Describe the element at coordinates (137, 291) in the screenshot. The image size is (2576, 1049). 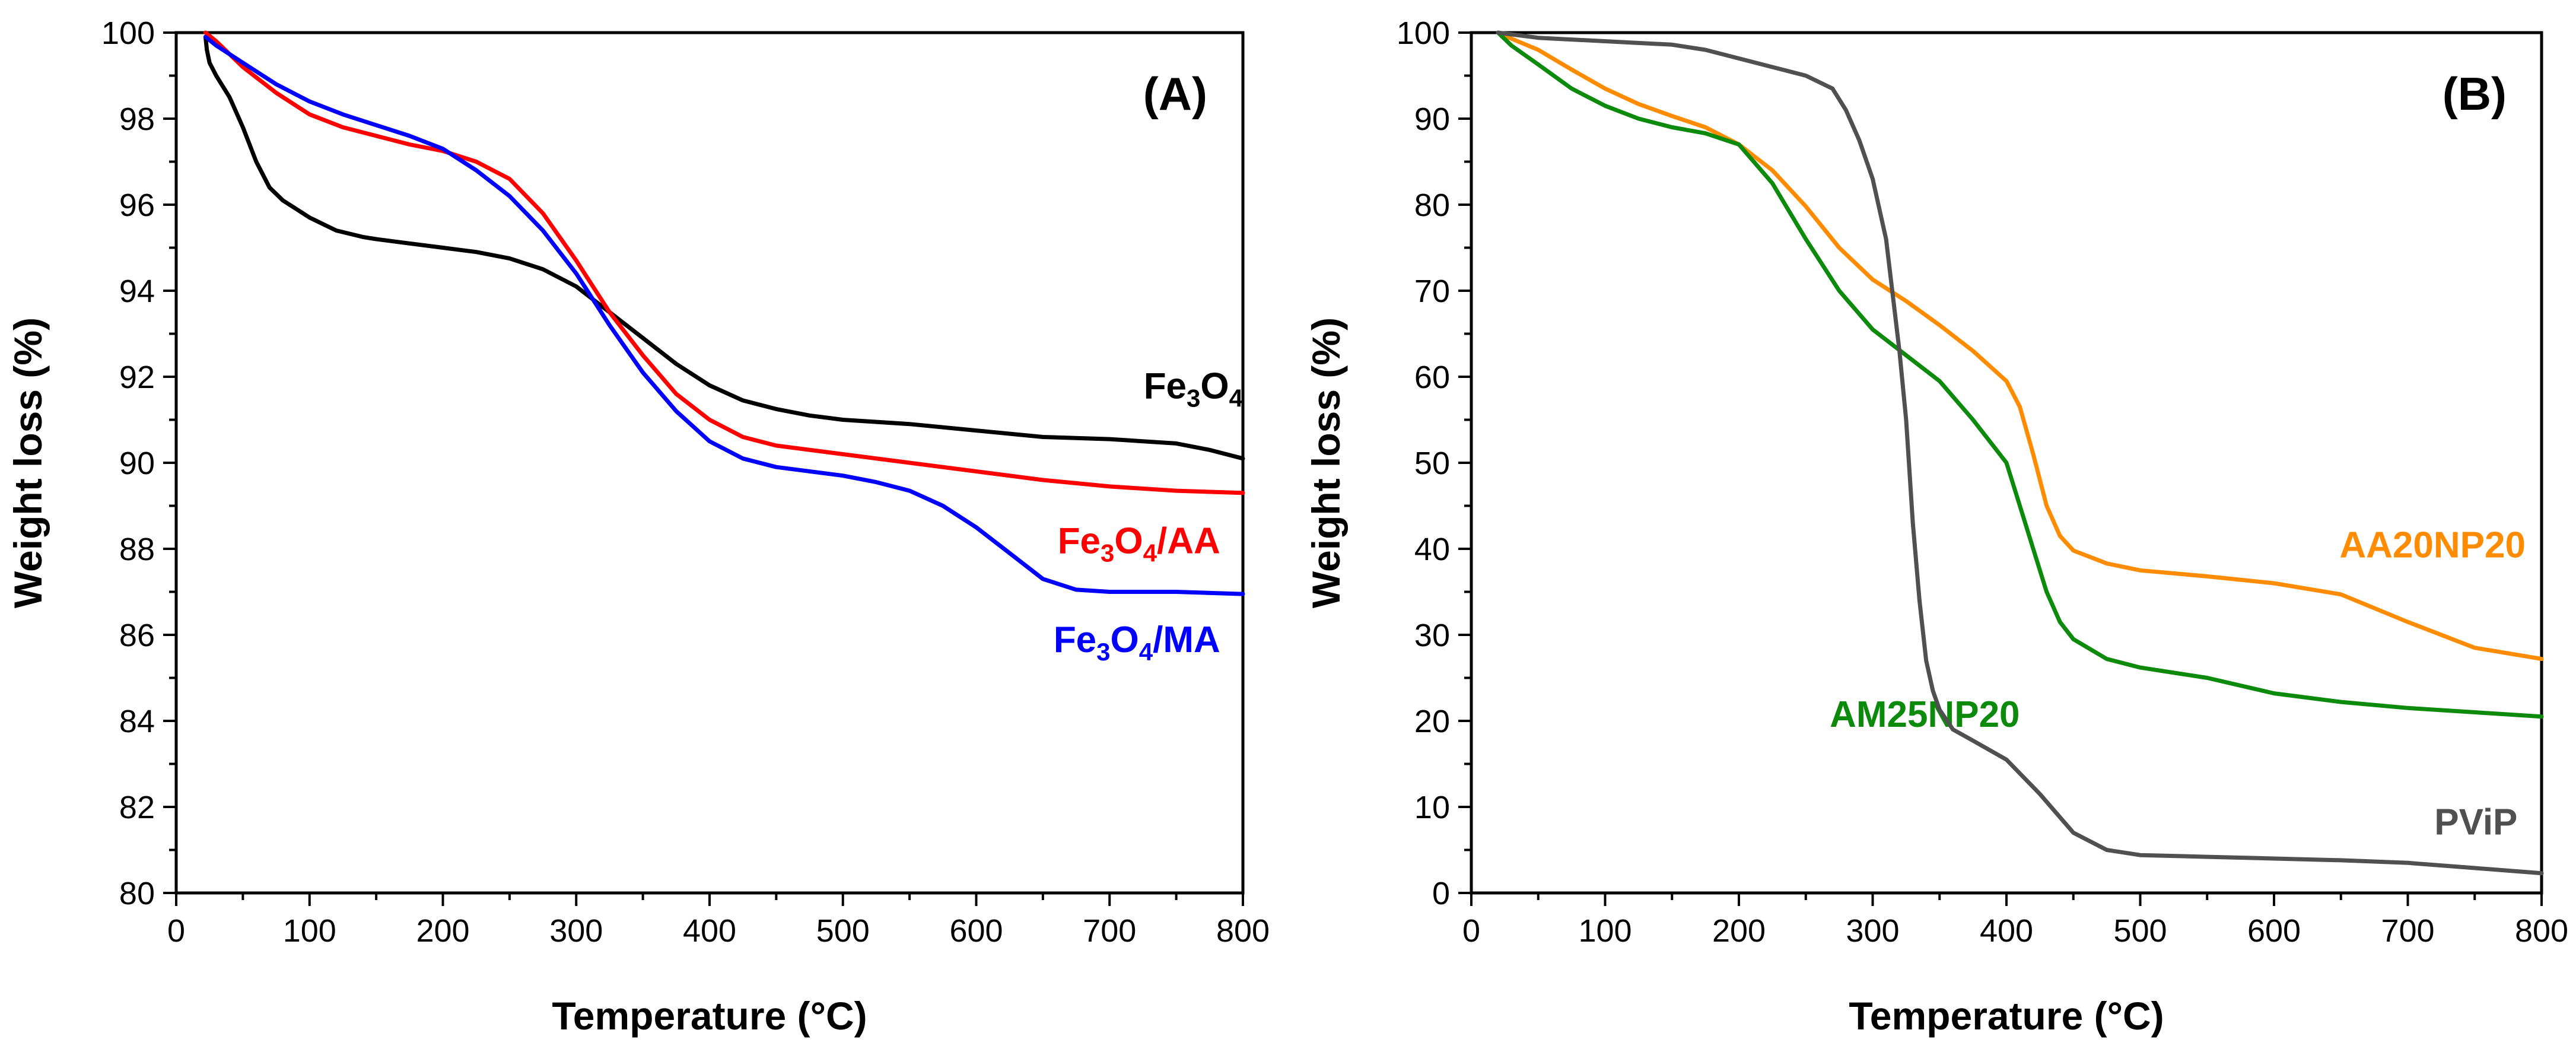
I see `y-tick-label: 94` at that location.